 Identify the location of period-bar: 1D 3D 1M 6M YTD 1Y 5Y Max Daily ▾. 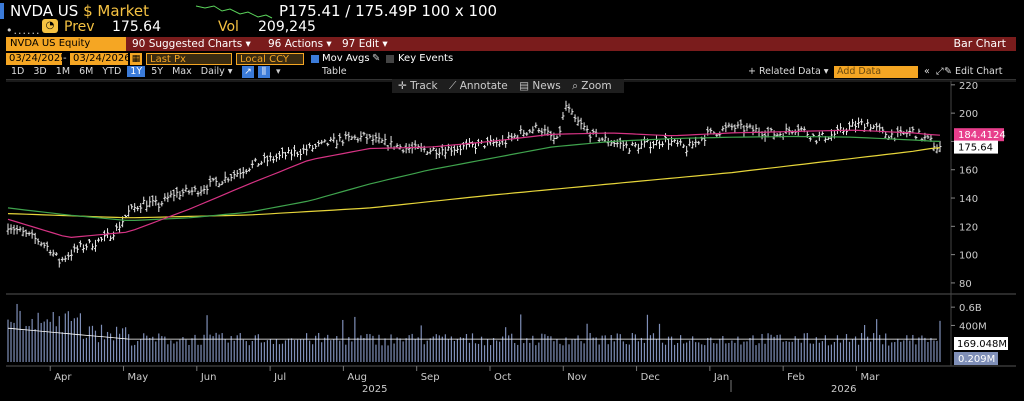
(122, 72).